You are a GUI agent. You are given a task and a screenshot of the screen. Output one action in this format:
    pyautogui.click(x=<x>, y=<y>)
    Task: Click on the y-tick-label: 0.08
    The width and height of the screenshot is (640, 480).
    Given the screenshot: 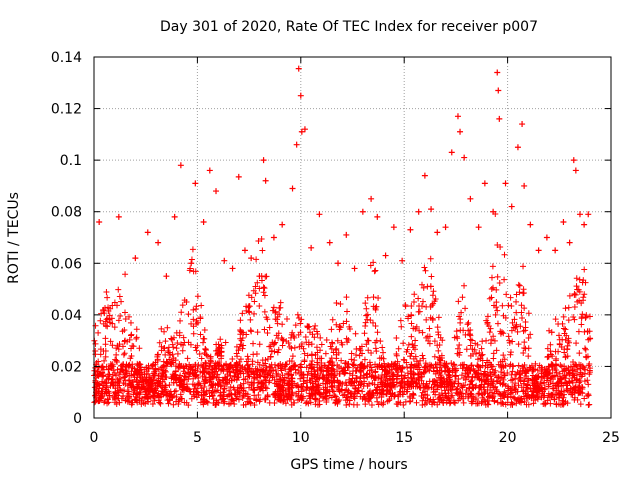 What is the action you would take?
    pyautogui.click(x=66, y=213)
    